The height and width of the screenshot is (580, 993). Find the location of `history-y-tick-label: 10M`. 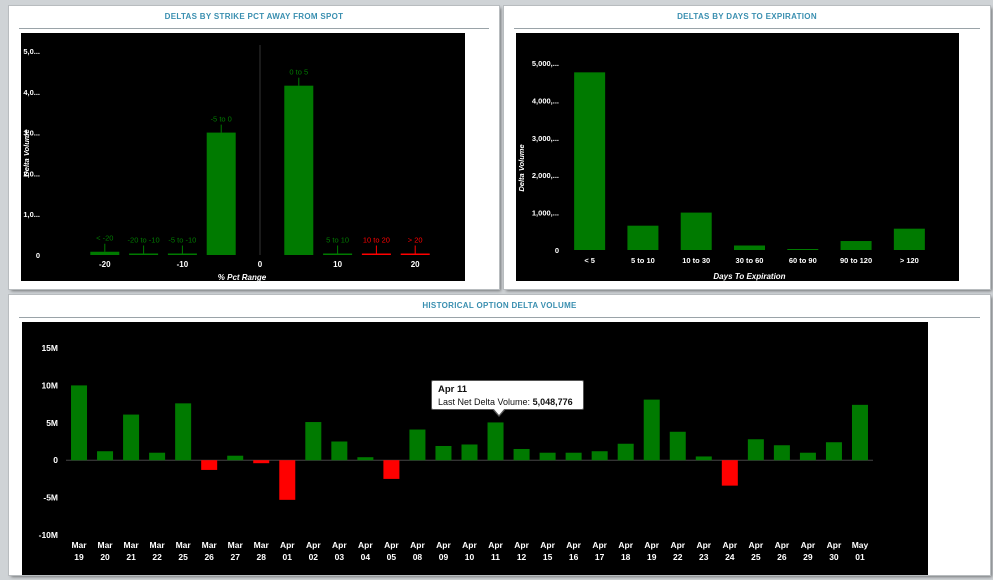

history-y-tick-label: 10M is located at coordinates (49, 385).